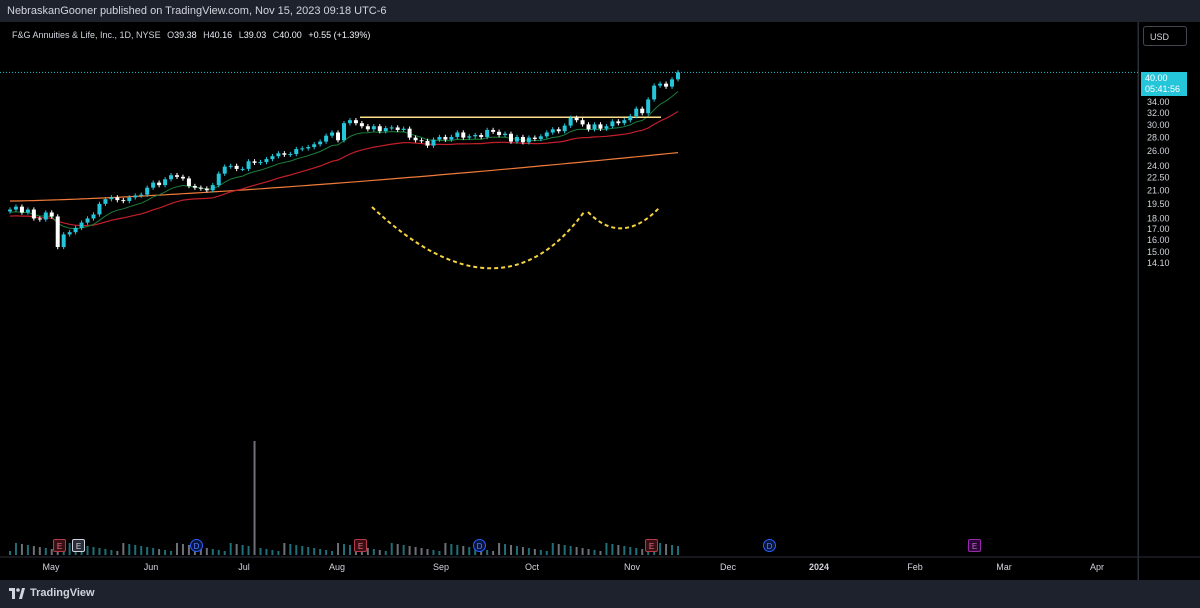 The height and width of the screenshot is (608, 1200). I want to click on legend-open: 39.38, so click(185, 35).